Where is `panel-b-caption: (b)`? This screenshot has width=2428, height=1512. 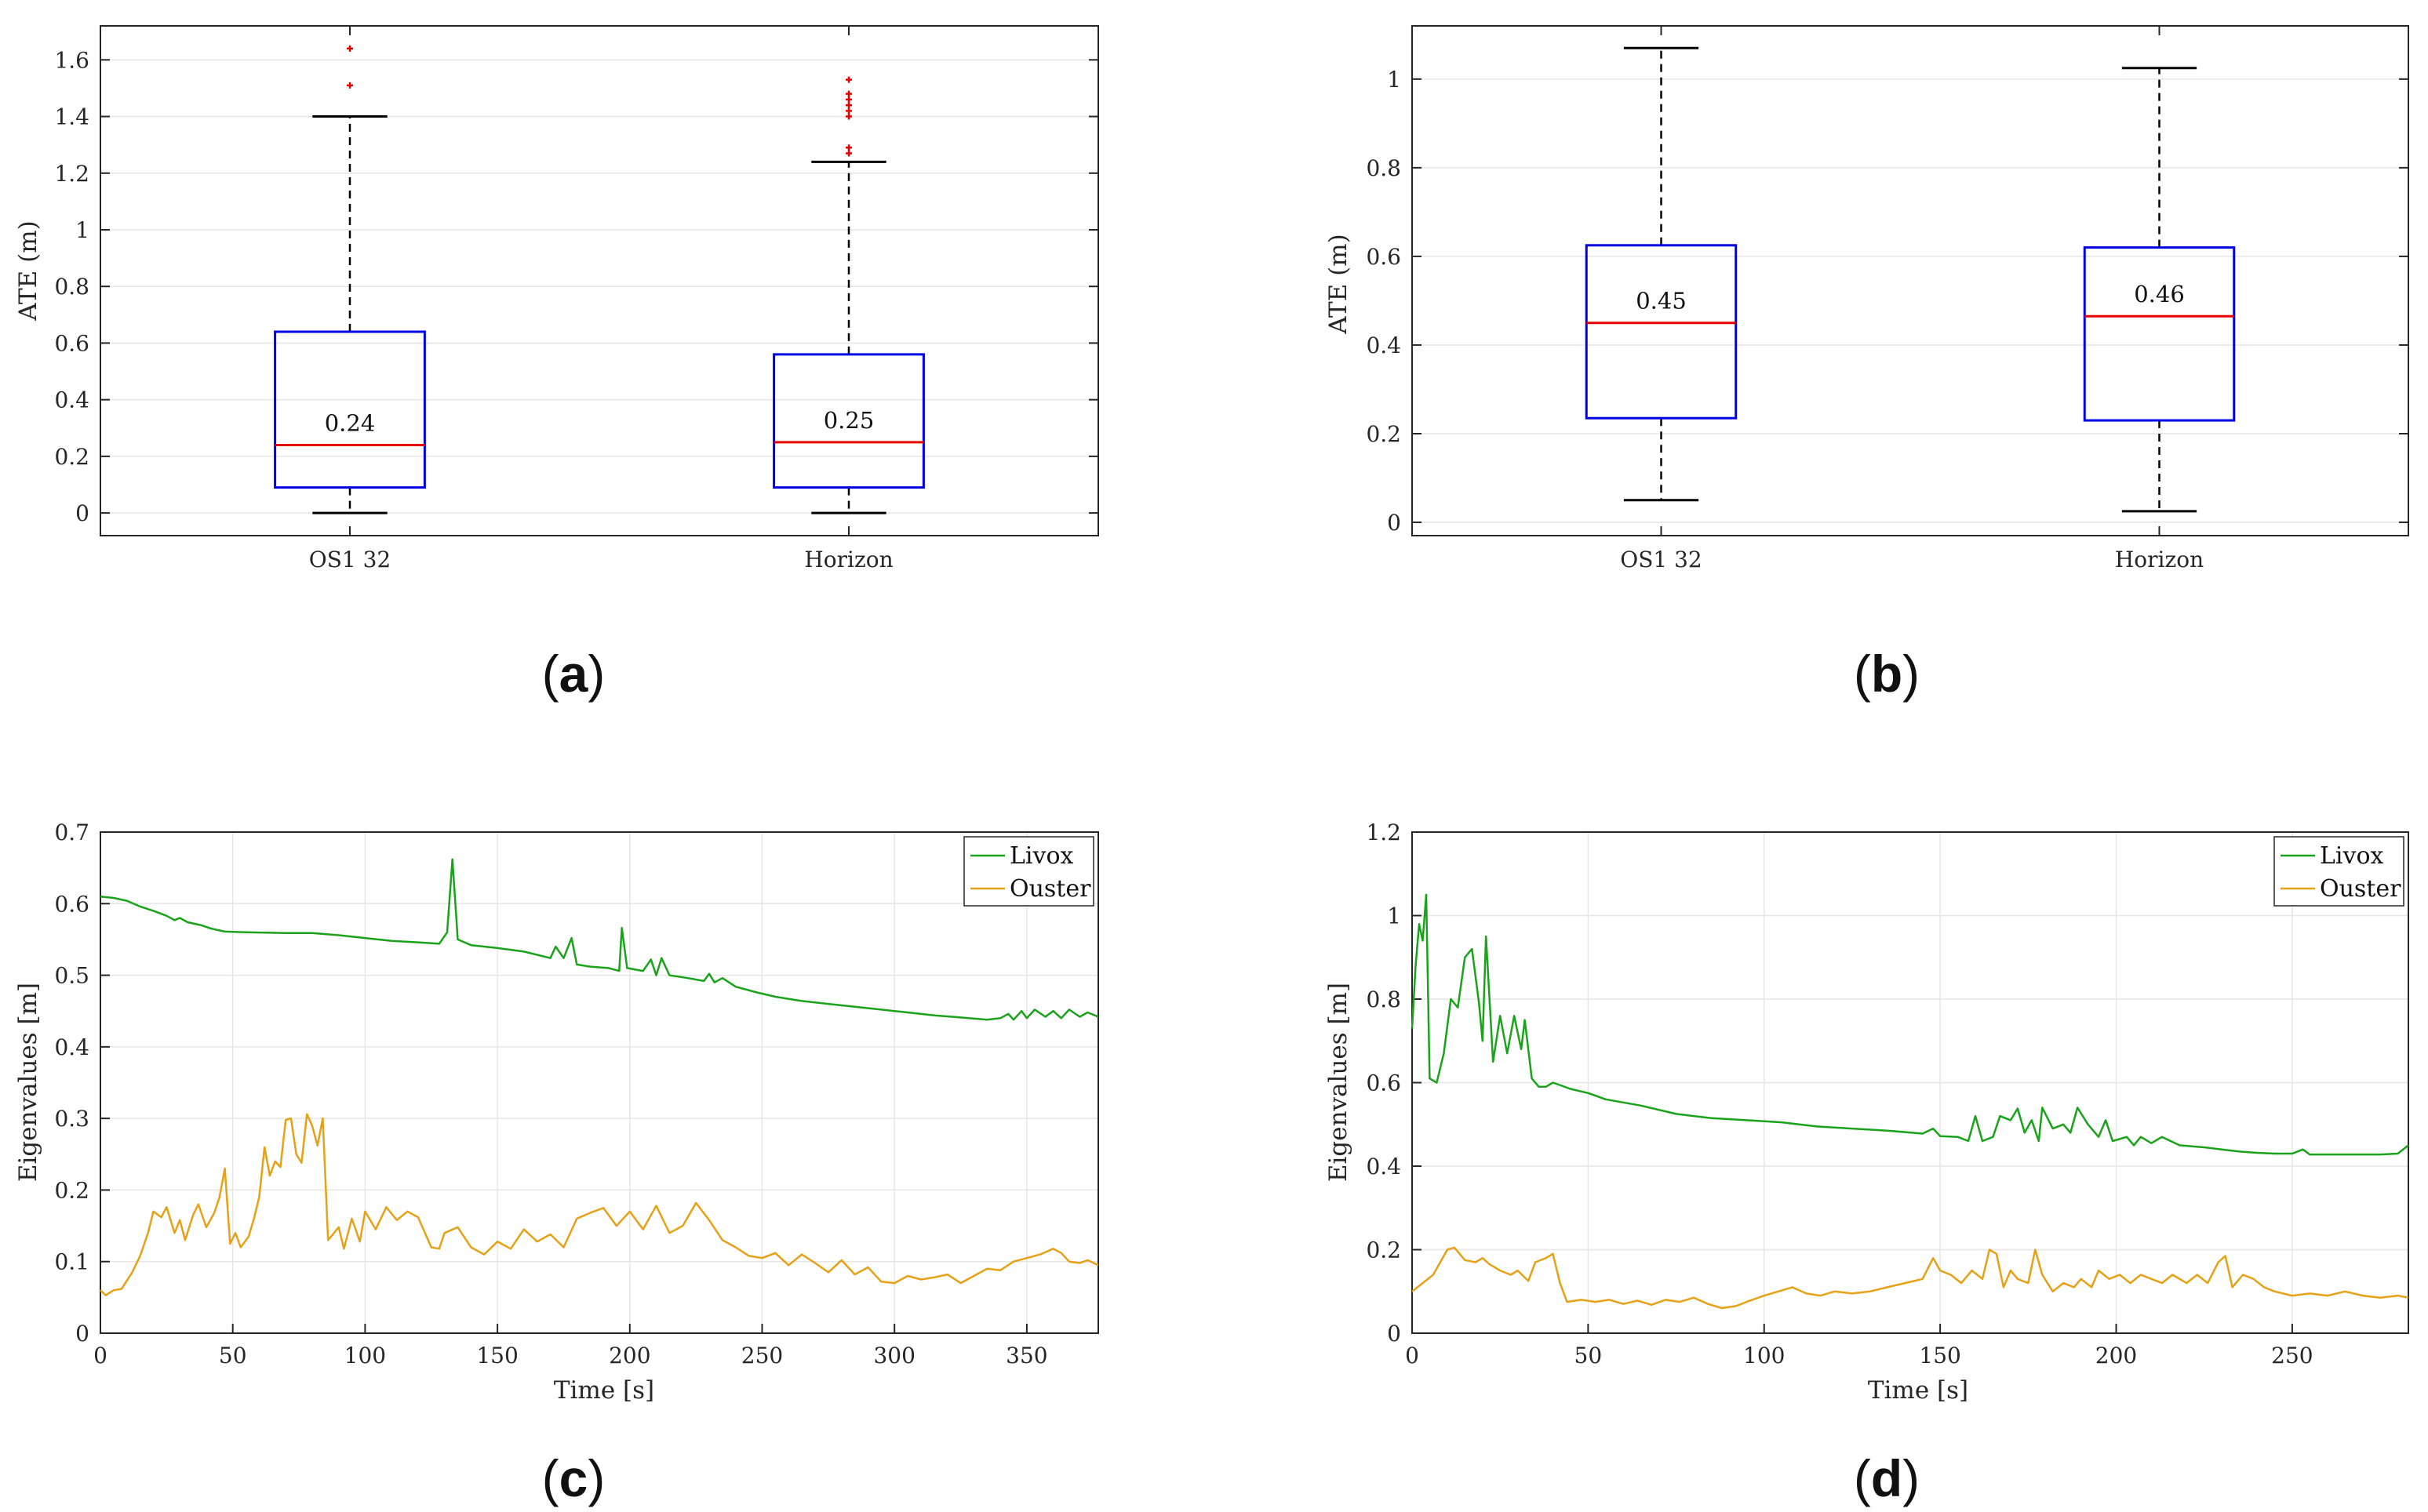
panel-b-caption: (b) is located at coordinates (1887, 674).